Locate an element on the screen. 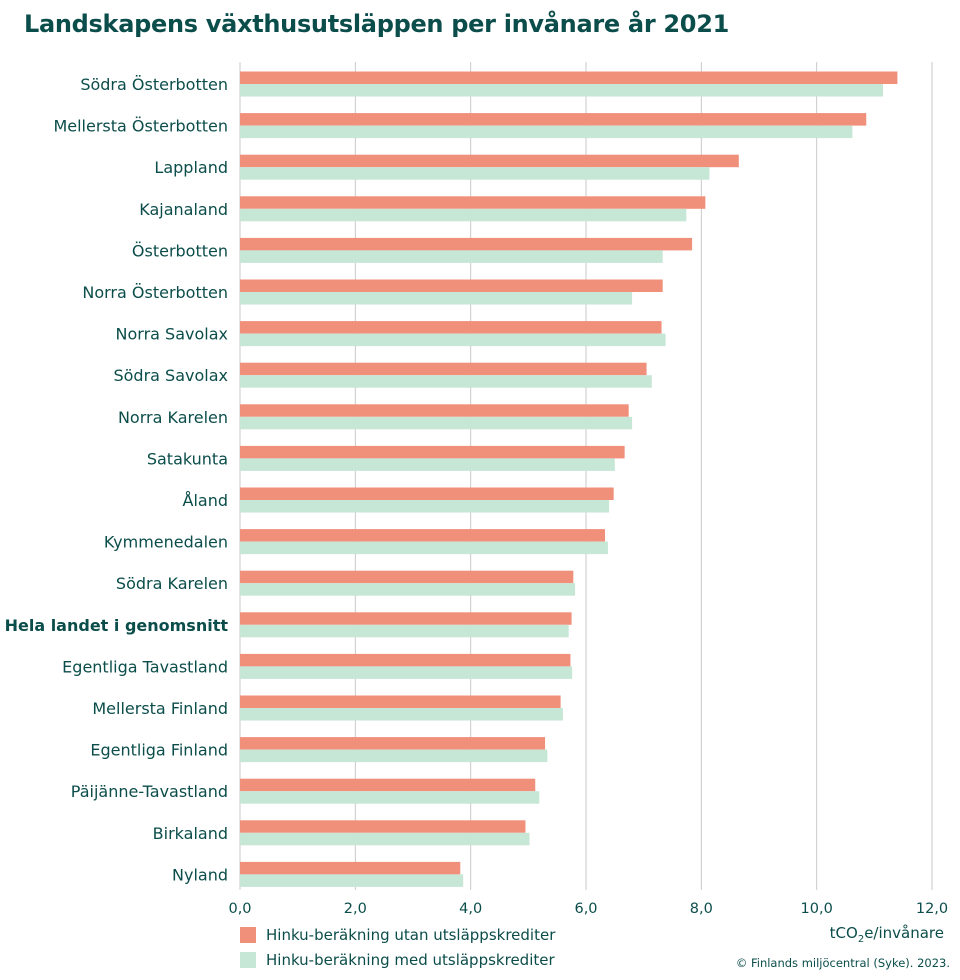 The height and width of the screenshot is (980, 960). x-tick-label: 6,0 is located at coordinates (585, 909).